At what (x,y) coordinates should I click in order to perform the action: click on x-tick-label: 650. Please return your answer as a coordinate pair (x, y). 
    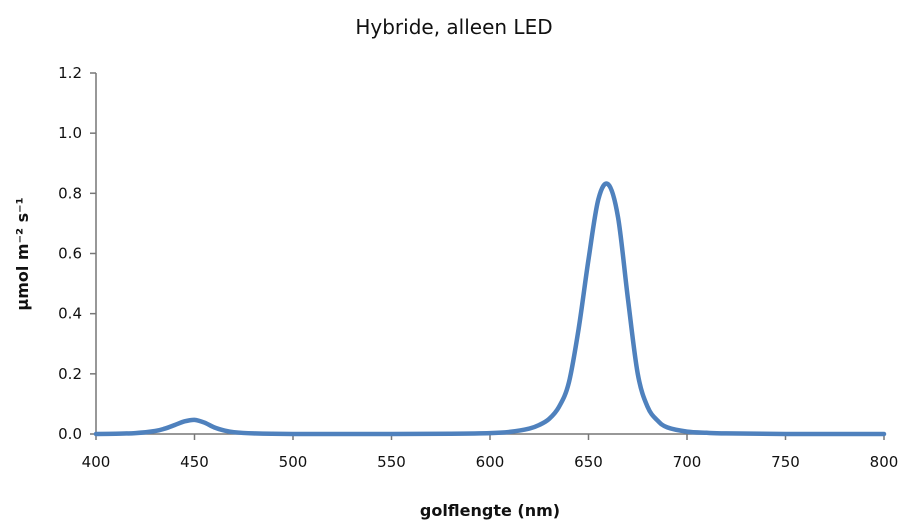
    Looking at the image, I should click on (588, 462).